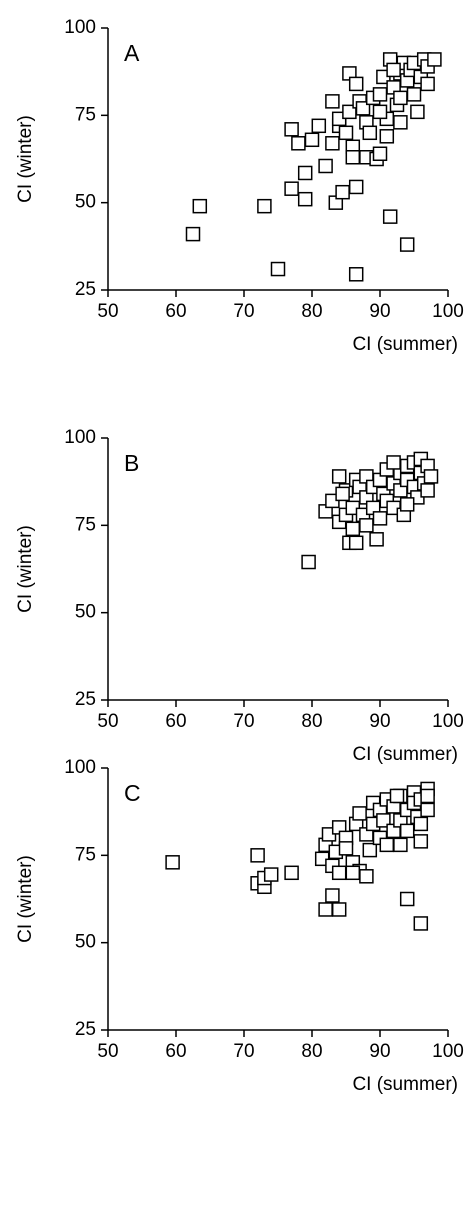 The height and width of the screenshot is (1205, 472). I want to click on panel-label: B, so click(131, 463).